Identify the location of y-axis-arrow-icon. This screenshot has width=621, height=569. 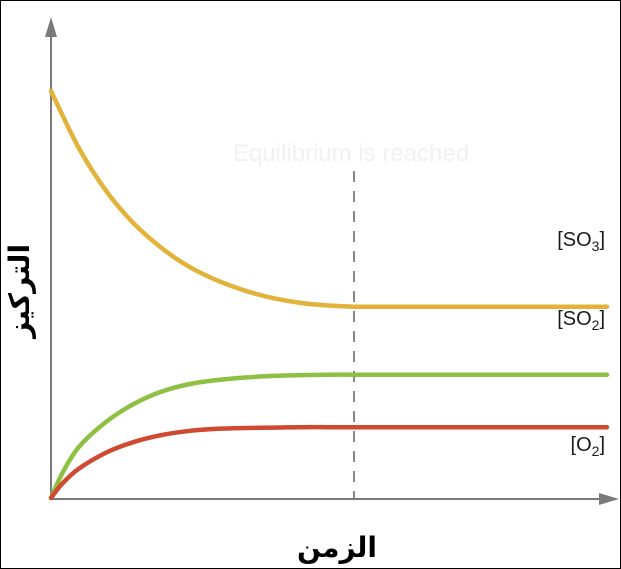
(51, 27).